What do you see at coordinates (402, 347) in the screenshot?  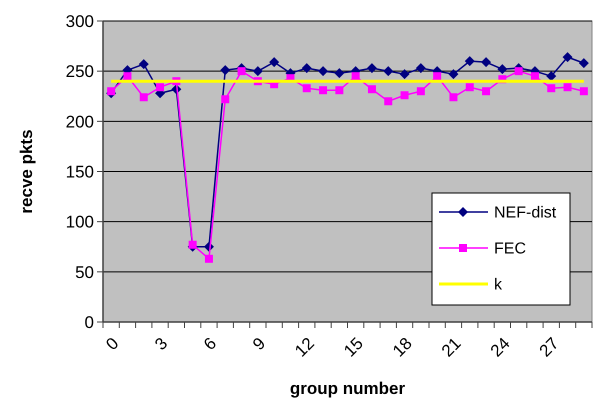 I see `x-tick-label: 18` at bounding box center [402, 347].